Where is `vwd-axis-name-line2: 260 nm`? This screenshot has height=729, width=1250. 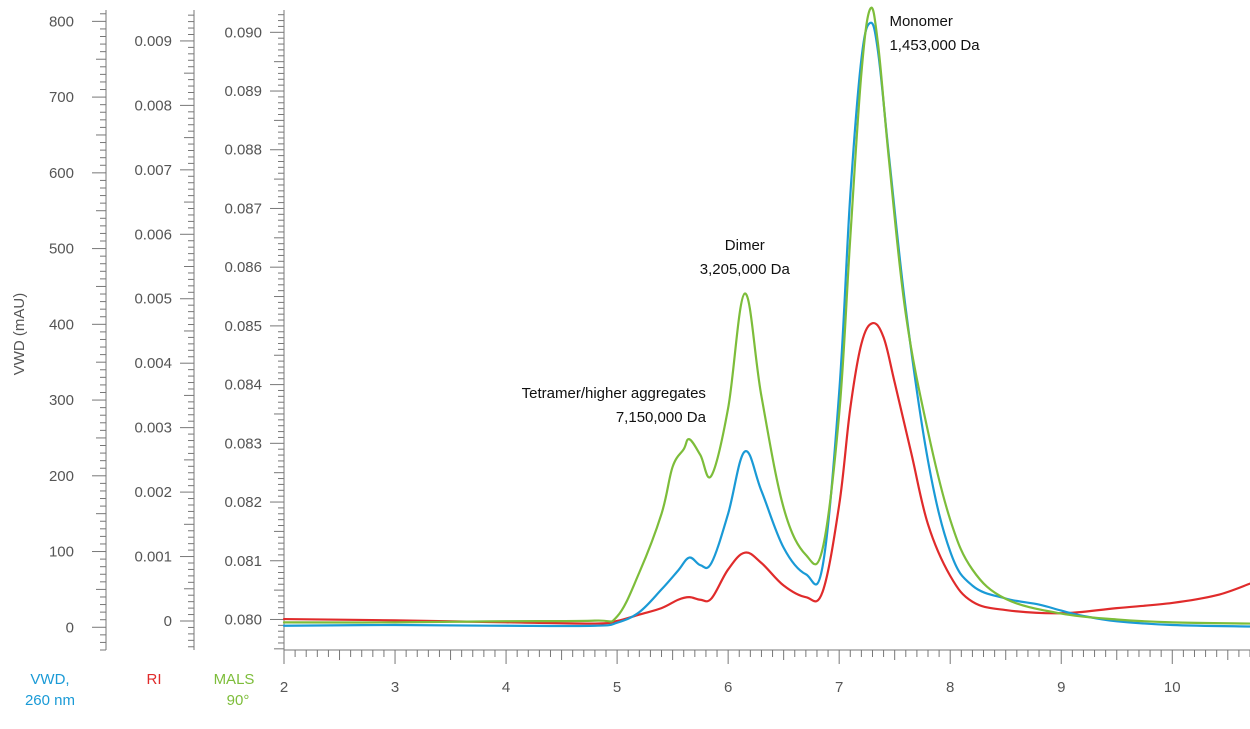
vwd-axis-name-line2: 260 nm is located at coordinates (50, 700).